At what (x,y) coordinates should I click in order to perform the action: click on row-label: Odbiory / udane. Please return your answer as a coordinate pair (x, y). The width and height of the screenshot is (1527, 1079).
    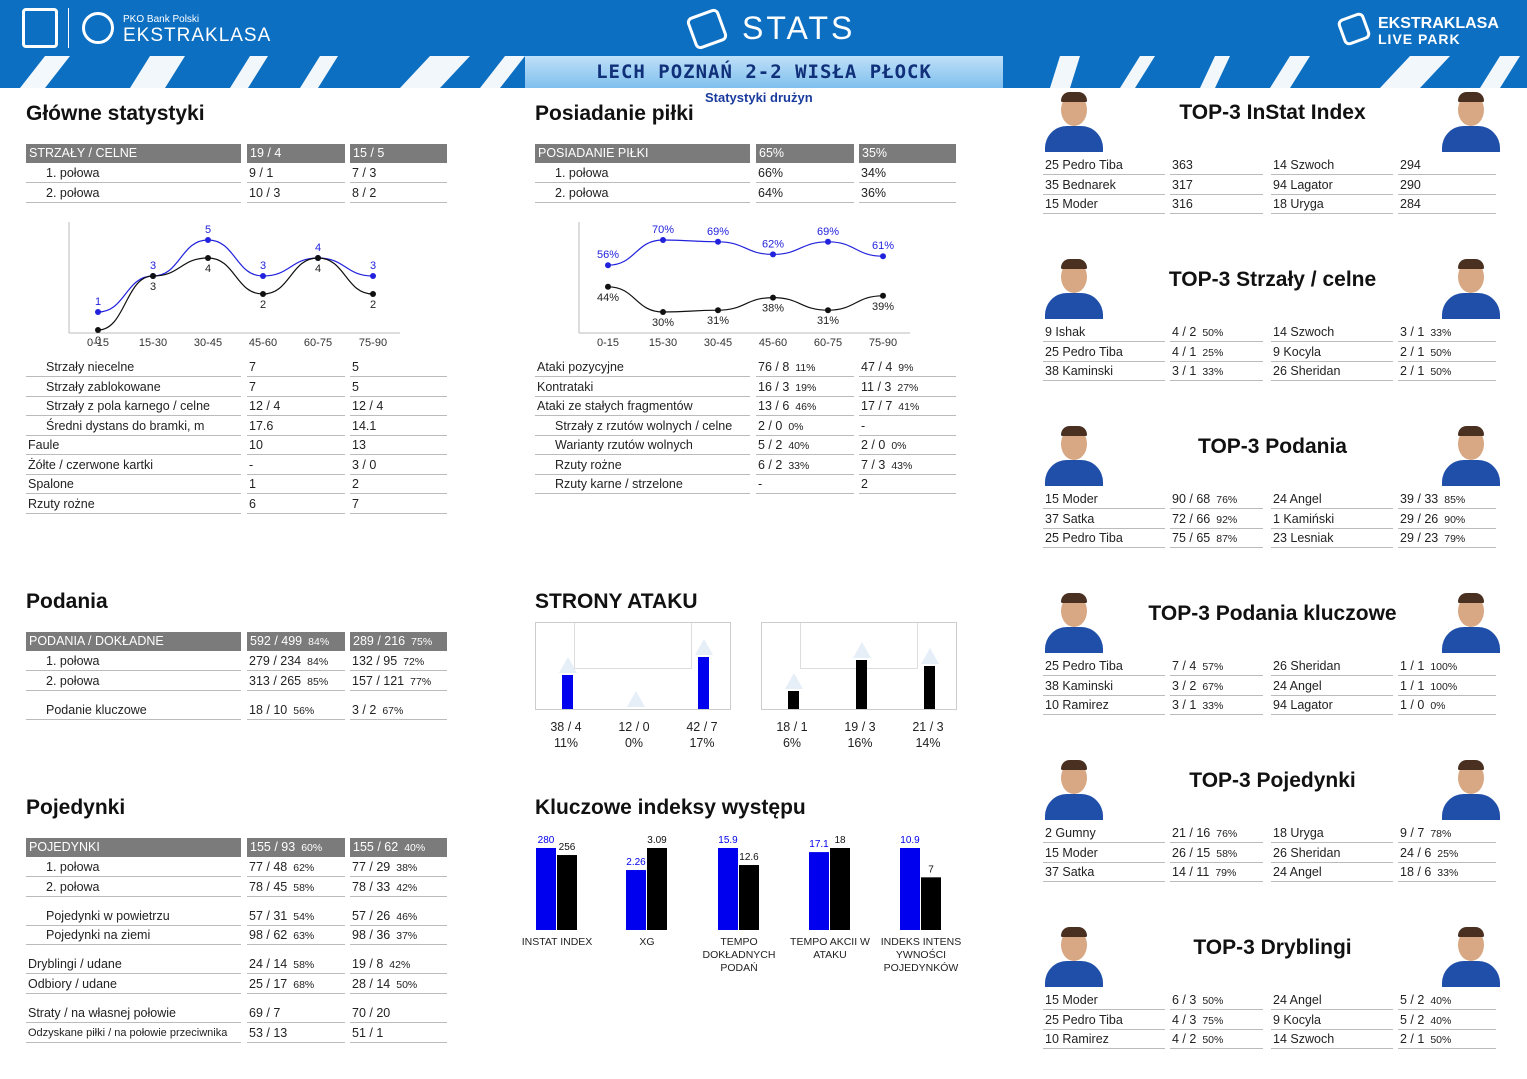
    Looking at the image, I should click on (133, 984).